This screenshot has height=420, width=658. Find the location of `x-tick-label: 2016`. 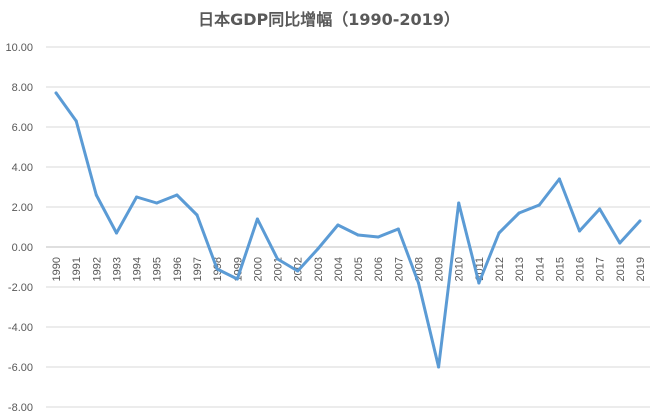

x-tick-label: 2016 is located at coordinates (581, 269).